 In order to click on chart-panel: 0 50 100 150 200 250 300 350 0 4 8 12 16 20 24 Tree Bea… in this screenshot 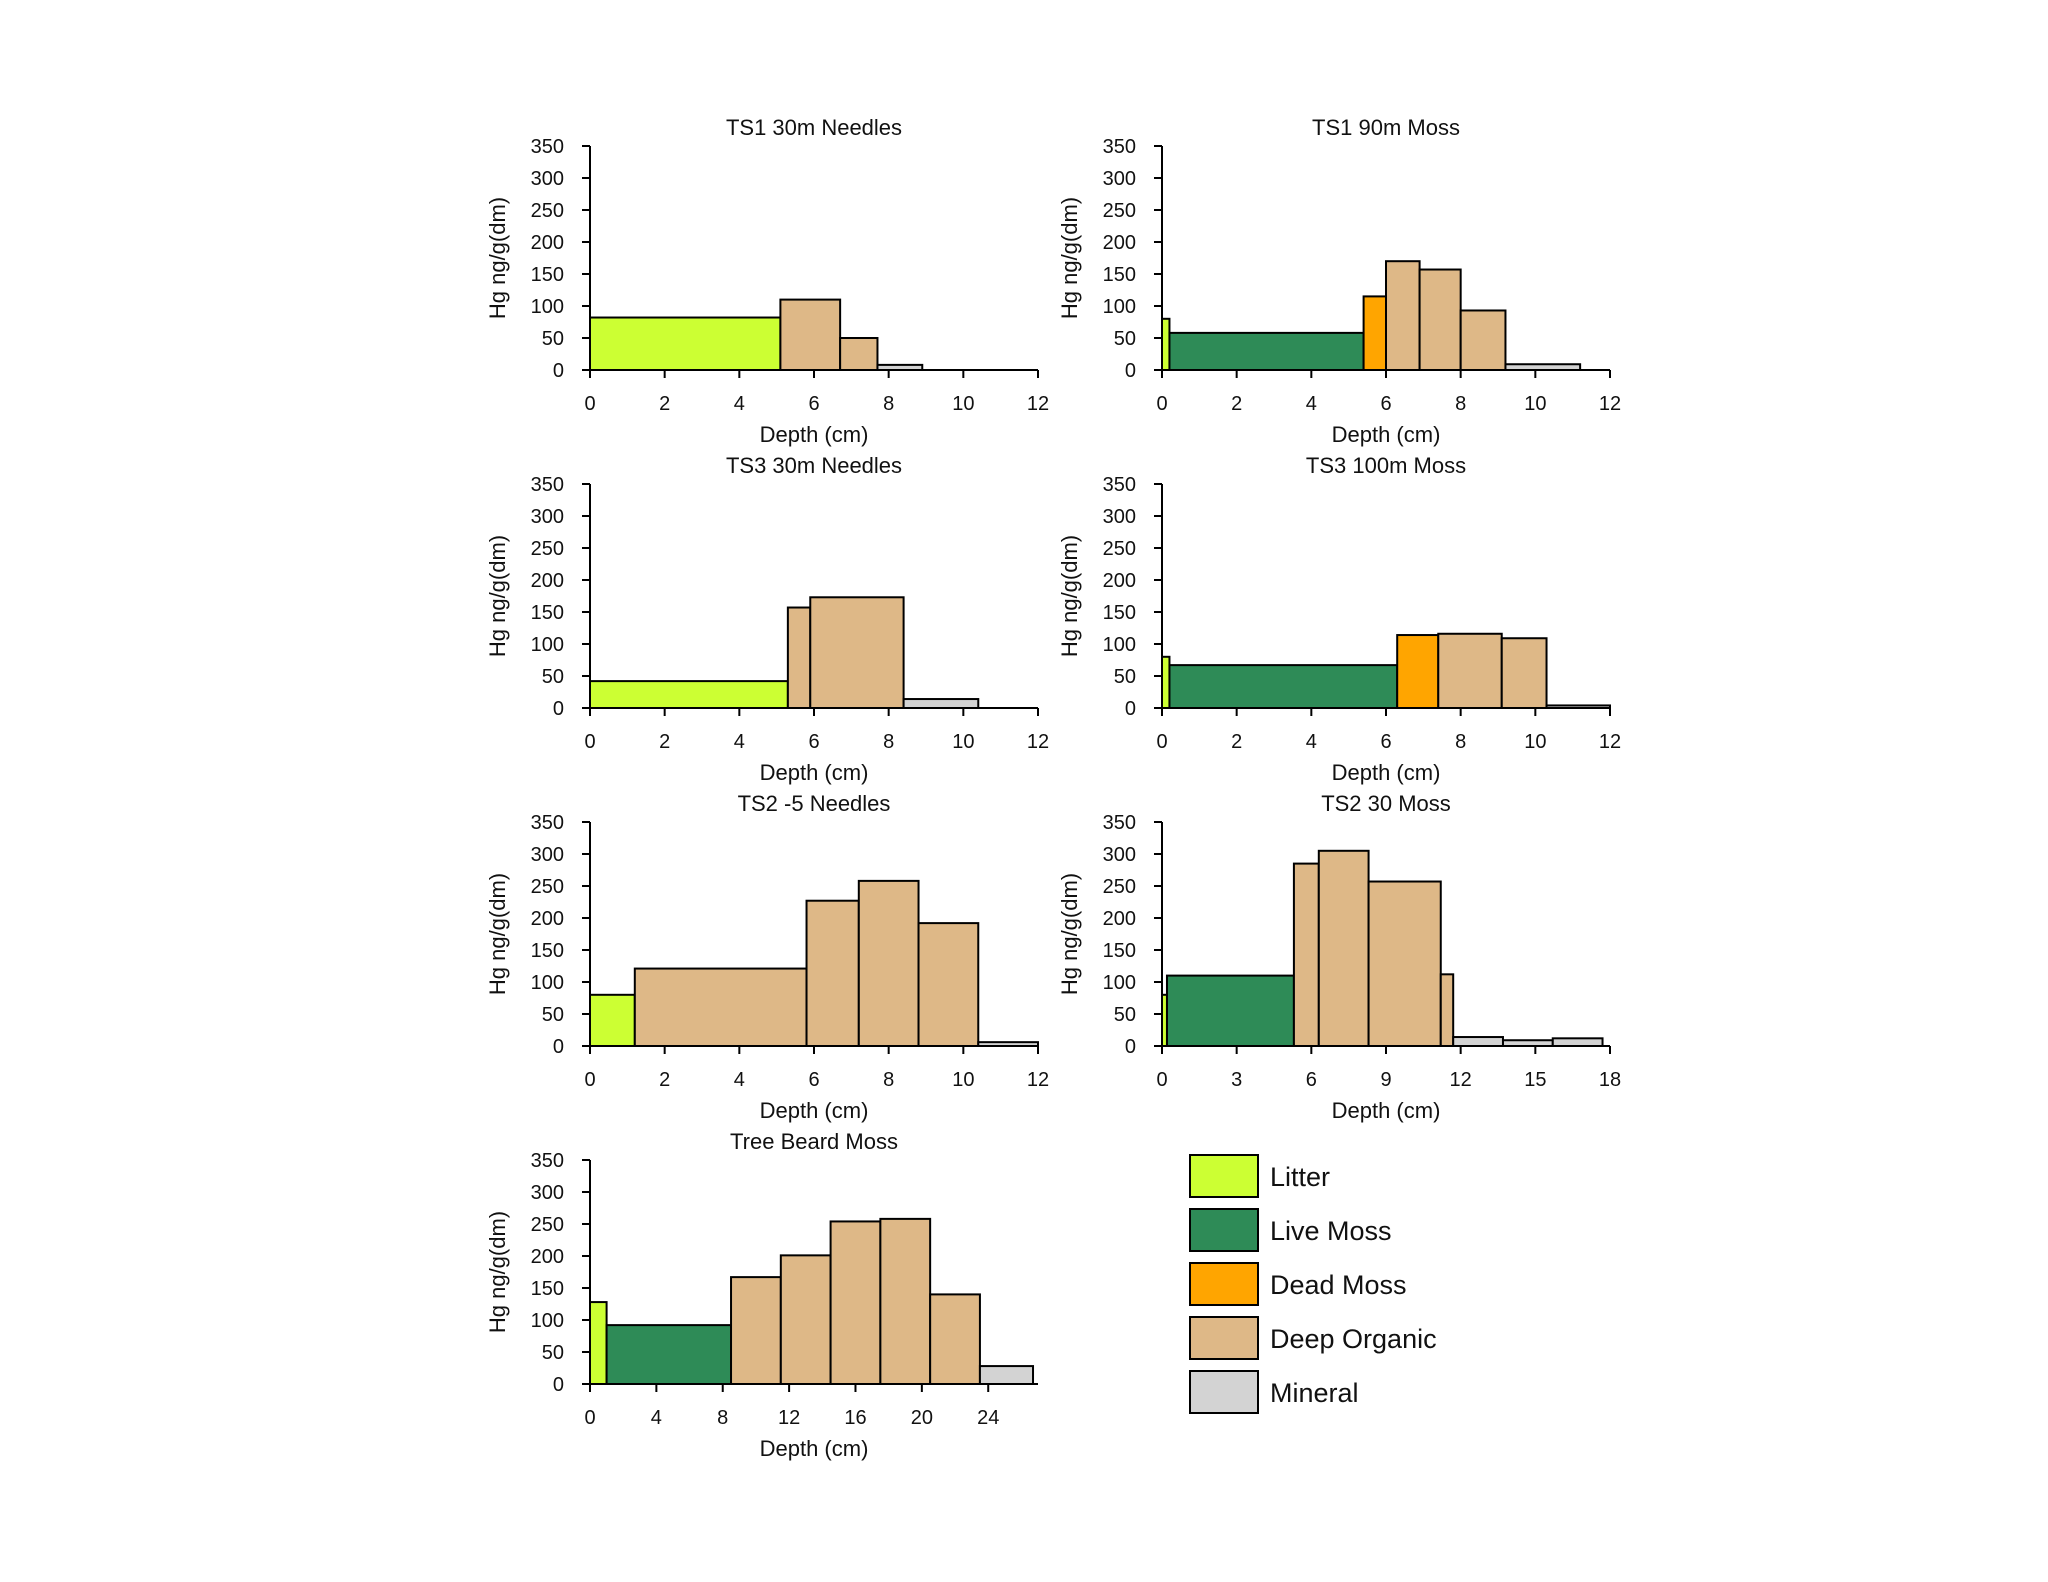, I will do `click(761, 1295)`.